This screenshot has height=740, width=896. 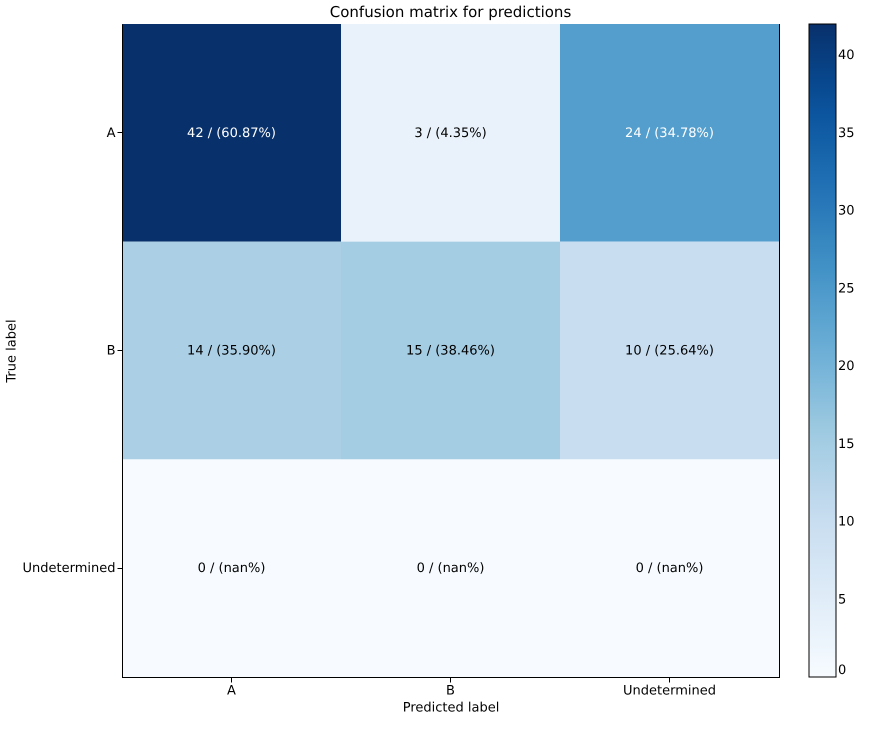 I want to click on y-tick-label: B, so click(x=111, y=351).